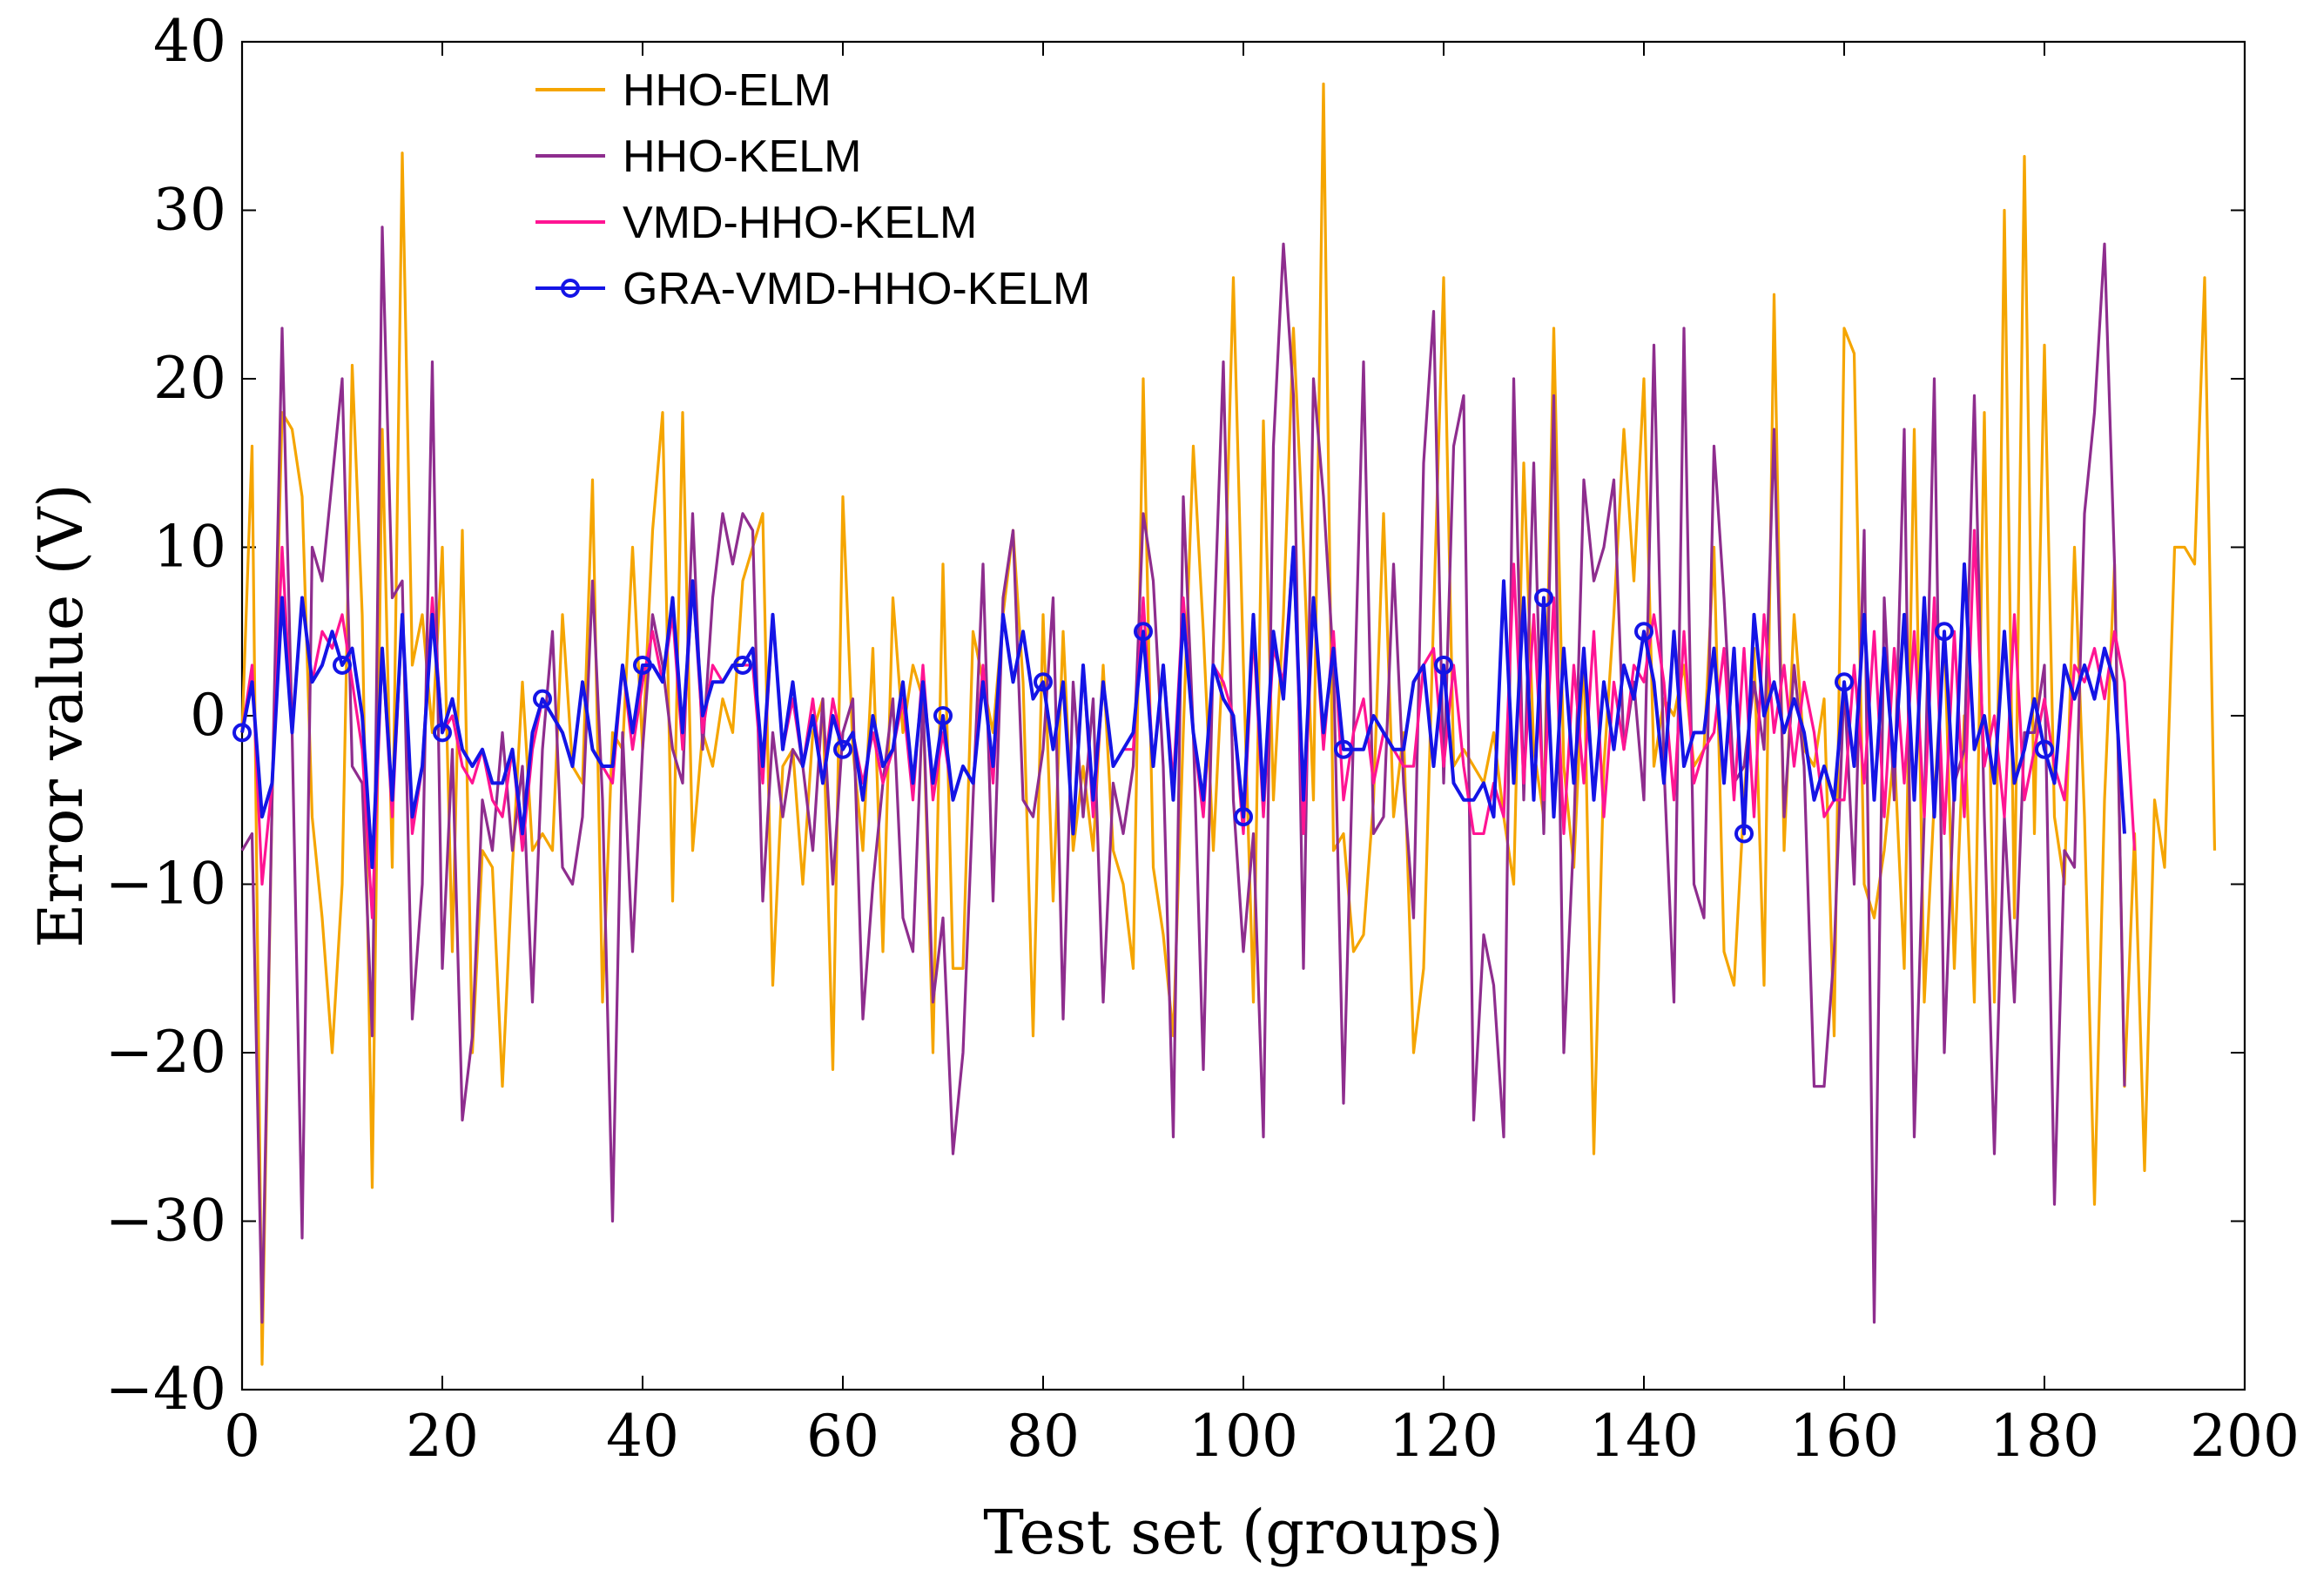 This screenshot has height=1596, width=2310. What do you see at coordinates (165, 884) in the screenshot?
I see `y-tick-label: −10` at bounding box center [165, 884].